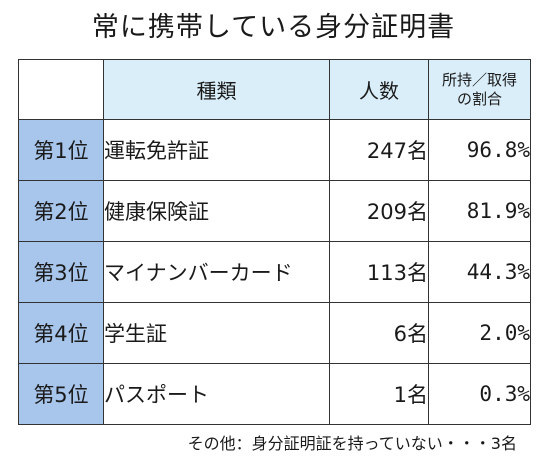  What do you see at coordinates (379, 394) in the screenshot?
I see `count-cell: 1名` at bounding box center [379, 394].